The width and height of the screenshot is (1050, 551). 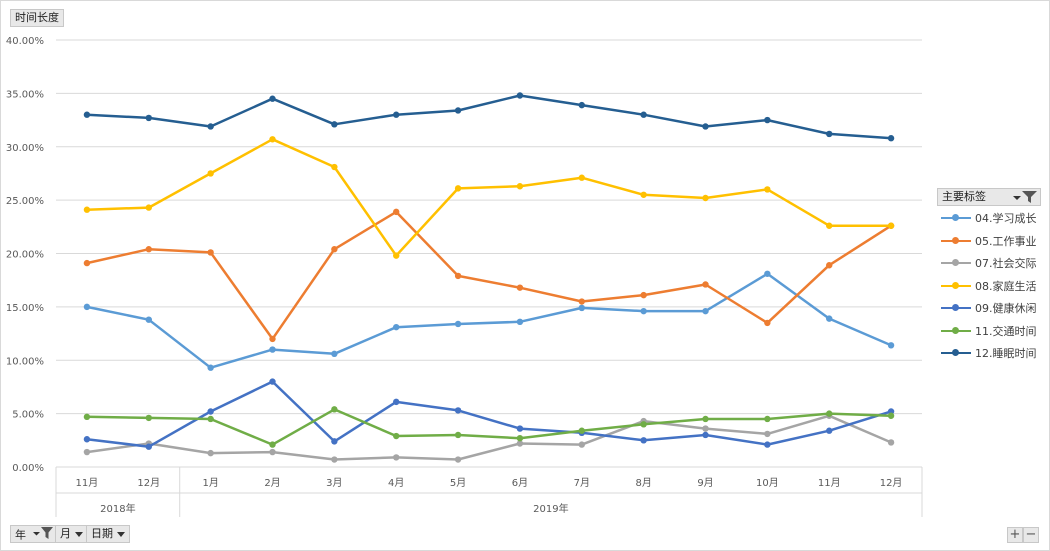 What do you see at coordinates (28, 415) in the screenshot?
I see `y-tick-label: 5.00%` at bounding box center [28, 415].